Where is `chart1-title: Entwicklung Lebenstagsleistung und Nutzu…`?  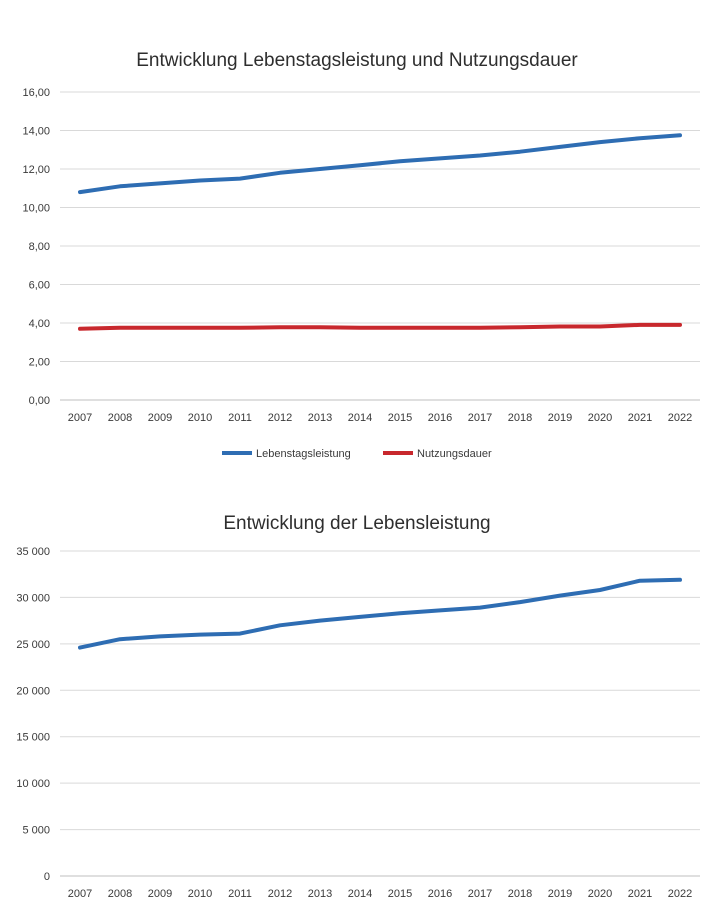 chart1-title: Entwicklung Lebenstagsleistung und Nutzu… is located at coordinates (357, 60).